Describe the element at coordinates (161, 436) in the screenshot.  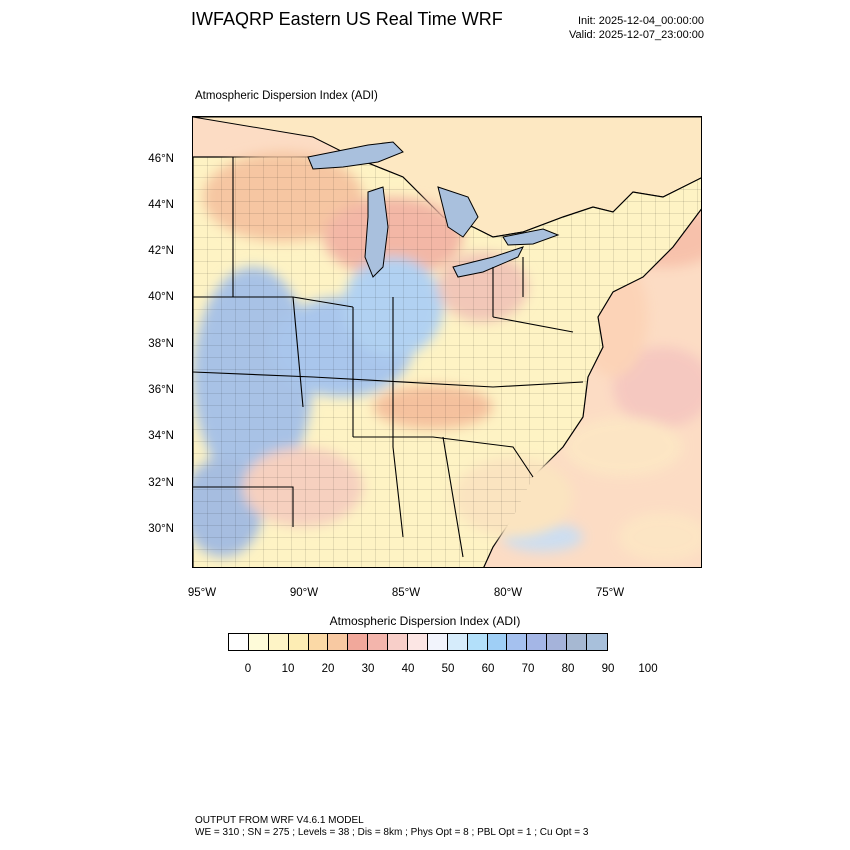
I see `lat-label: 34°N` at that location.